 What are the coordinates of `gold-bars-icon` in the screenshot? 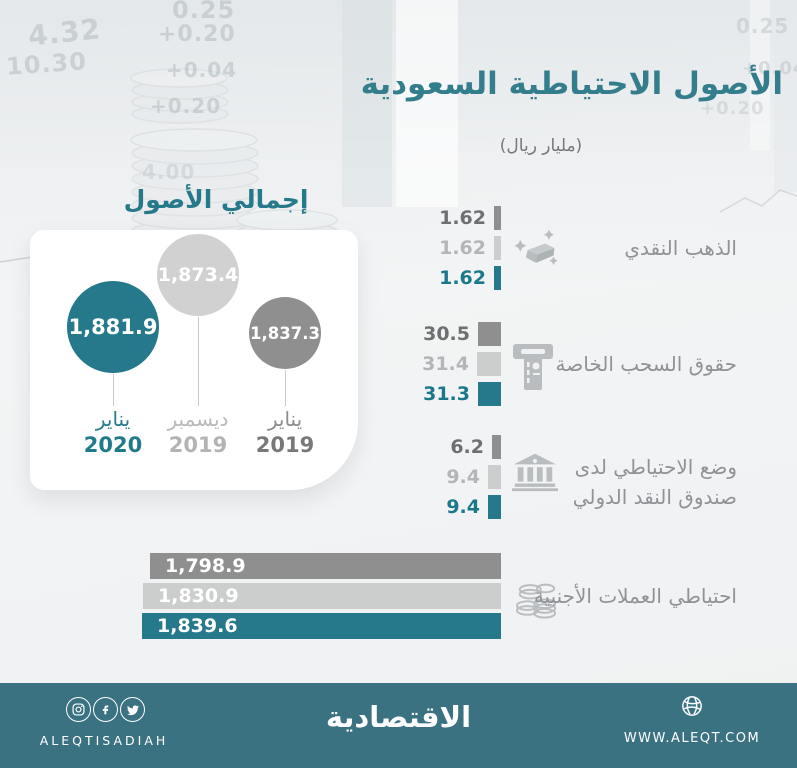 It's located at (536, 252).